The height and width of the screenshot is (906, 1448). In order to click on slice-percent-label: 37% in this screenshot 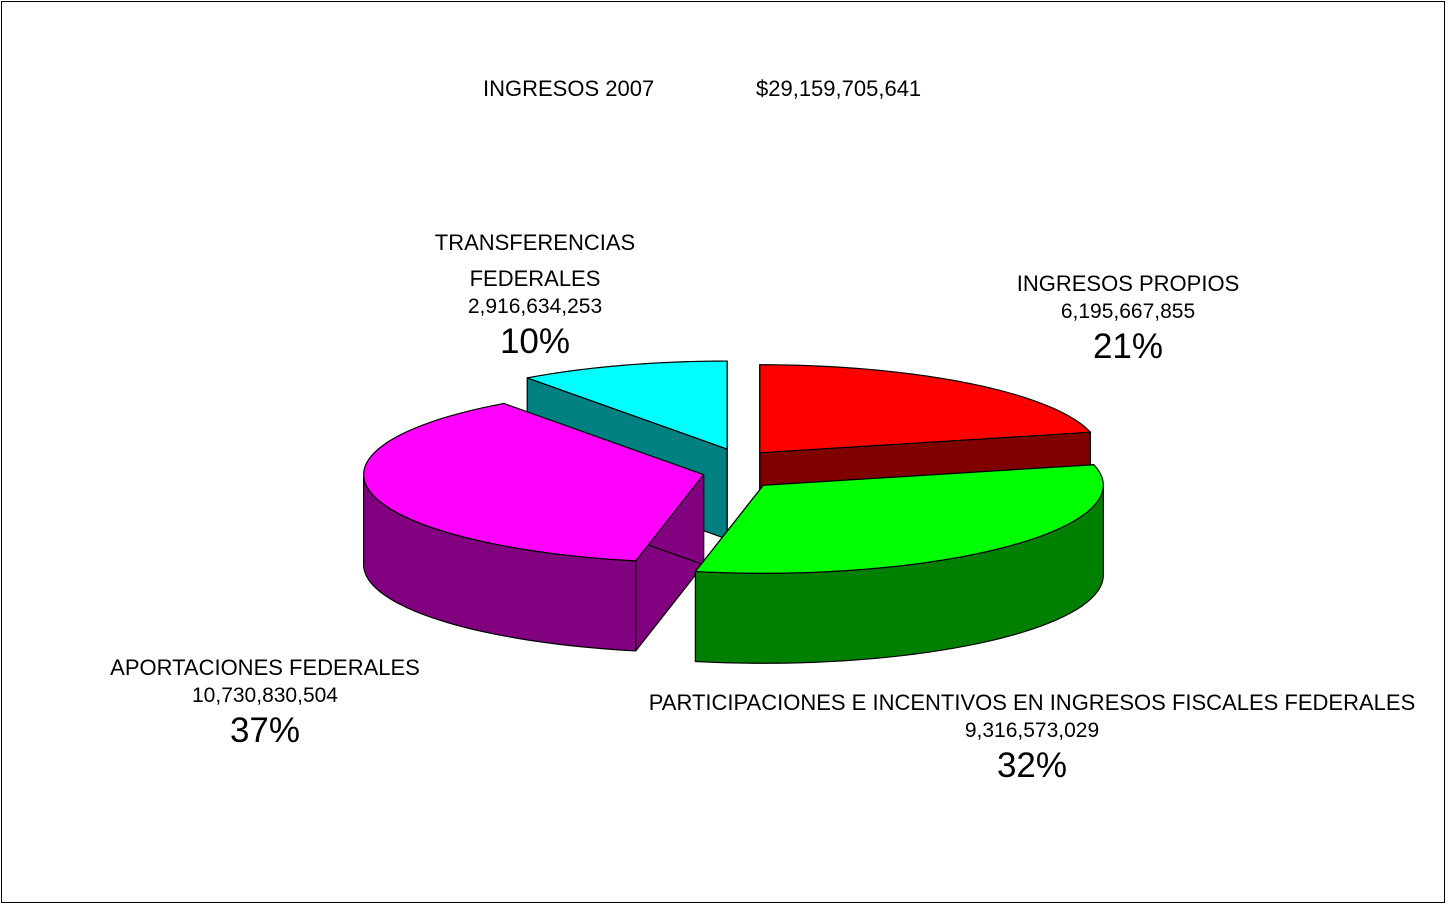, I will do `click(265, 730)`.